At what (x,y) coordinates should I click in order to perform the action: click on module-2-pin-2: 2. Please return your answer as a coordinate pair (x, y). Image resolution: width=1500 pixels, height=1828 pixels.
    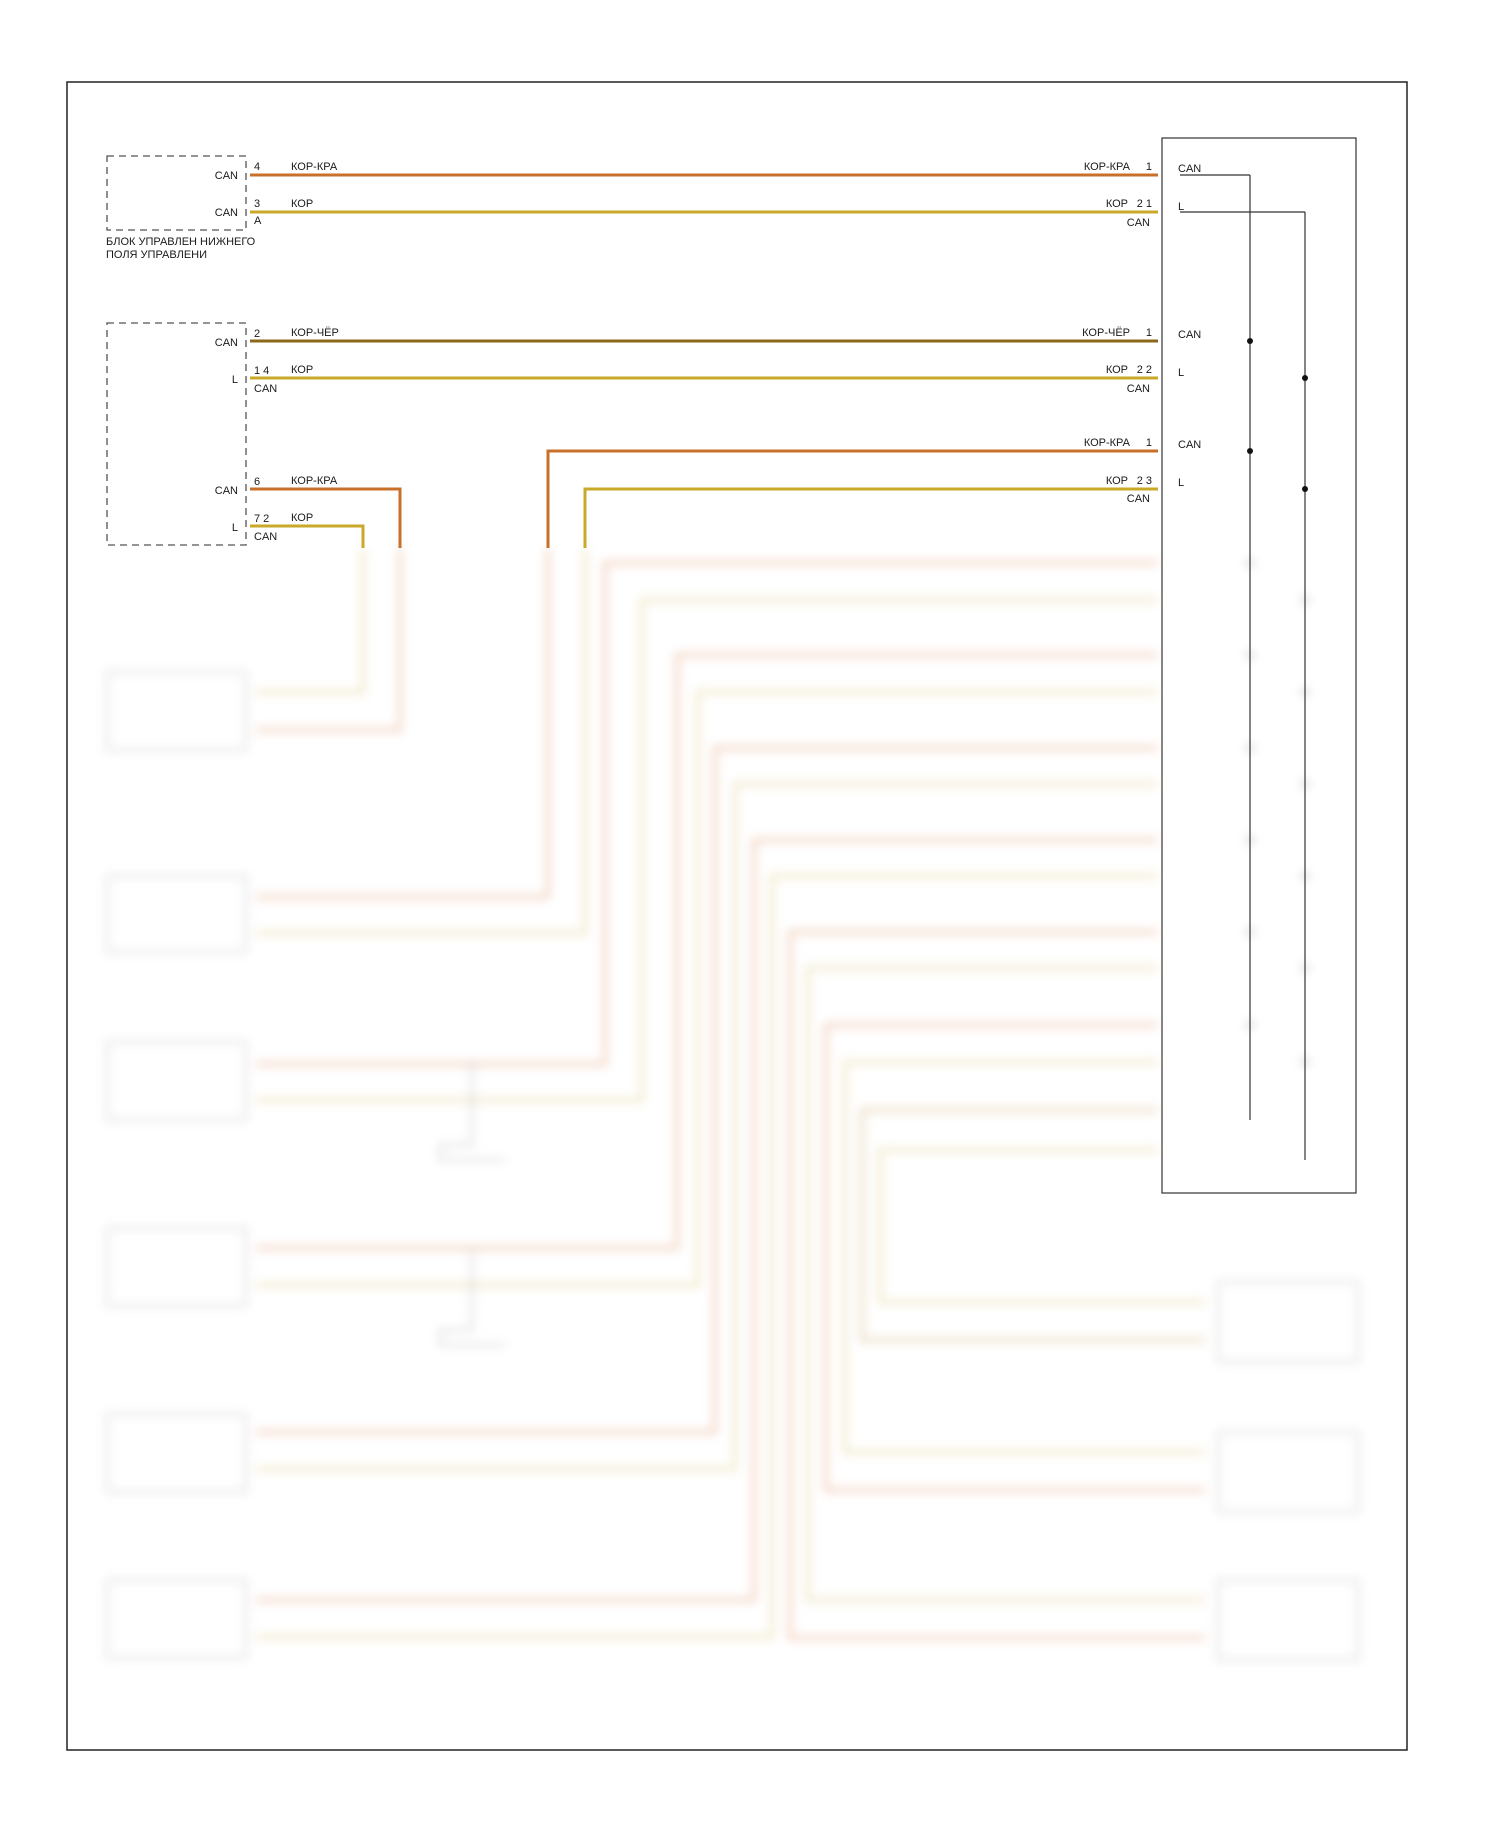
    Looking at the image, I should click on (257, 334).